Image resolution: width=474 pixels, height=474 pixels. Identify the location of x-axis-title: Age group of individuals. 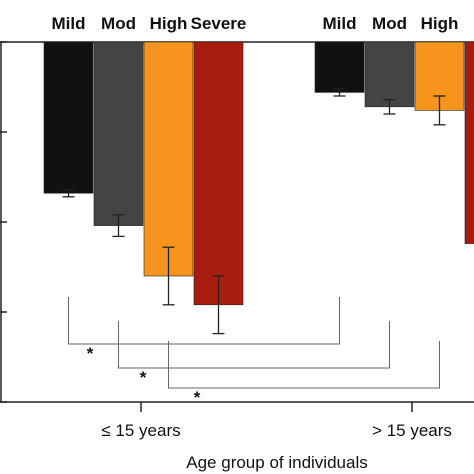
(276, 462).